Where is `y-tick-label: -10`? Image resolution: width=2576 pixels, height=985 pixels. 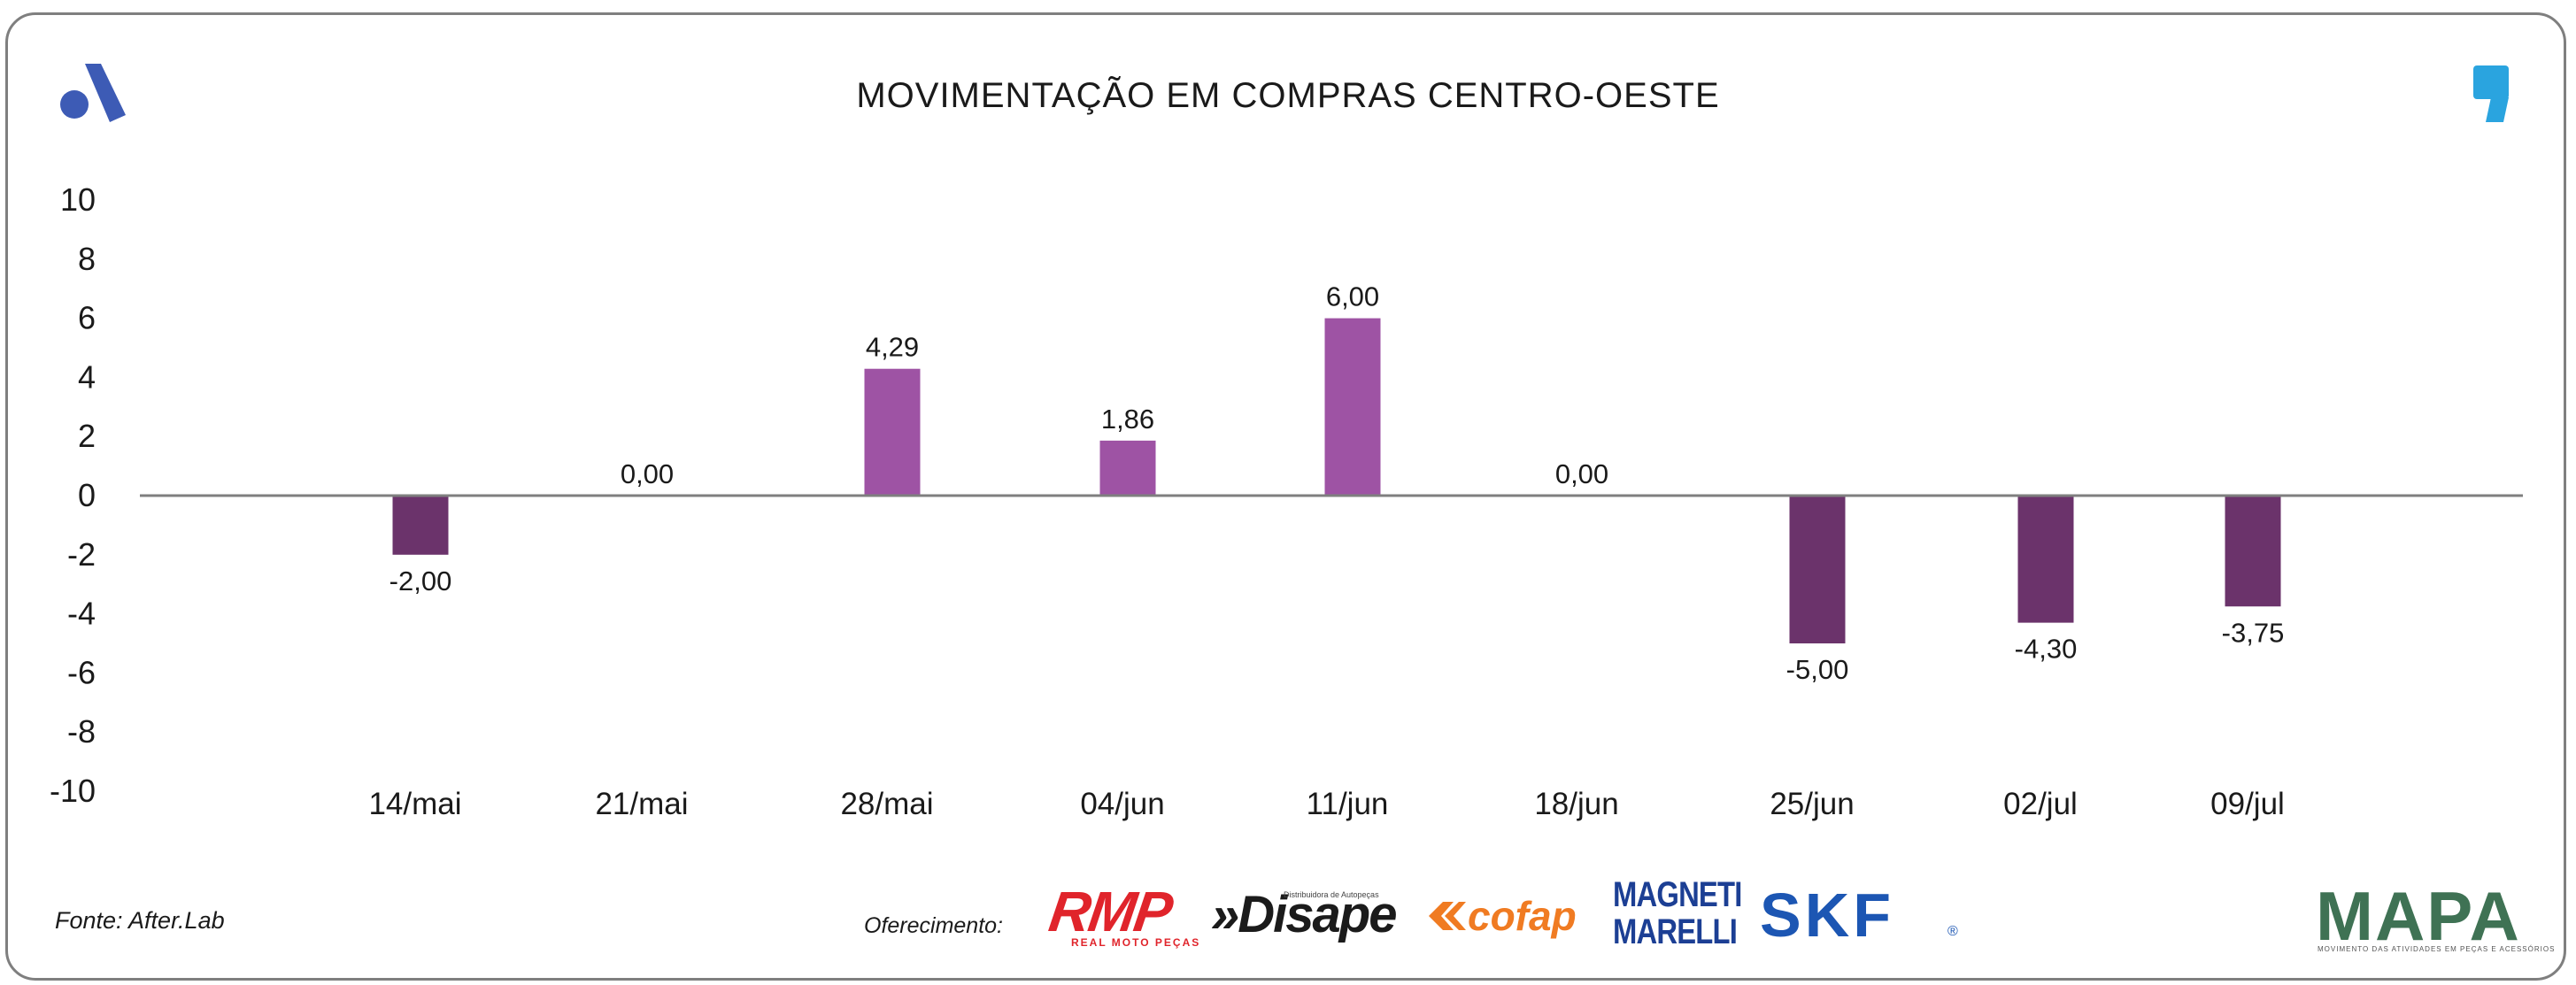 y-tick-label: -10 is located at coordinates (73, 791).